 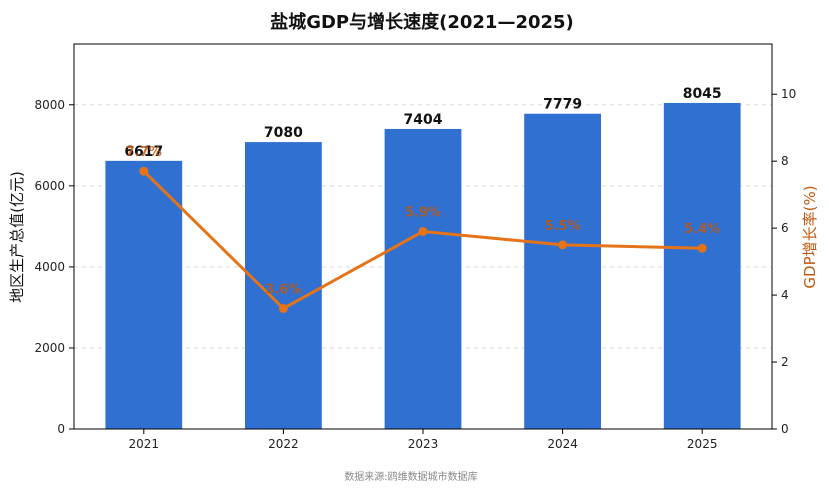 What do you see at coordinates (785, 429) in the screenshot?
I see `right-tick-label: 0` at bounding box center [785, 429].